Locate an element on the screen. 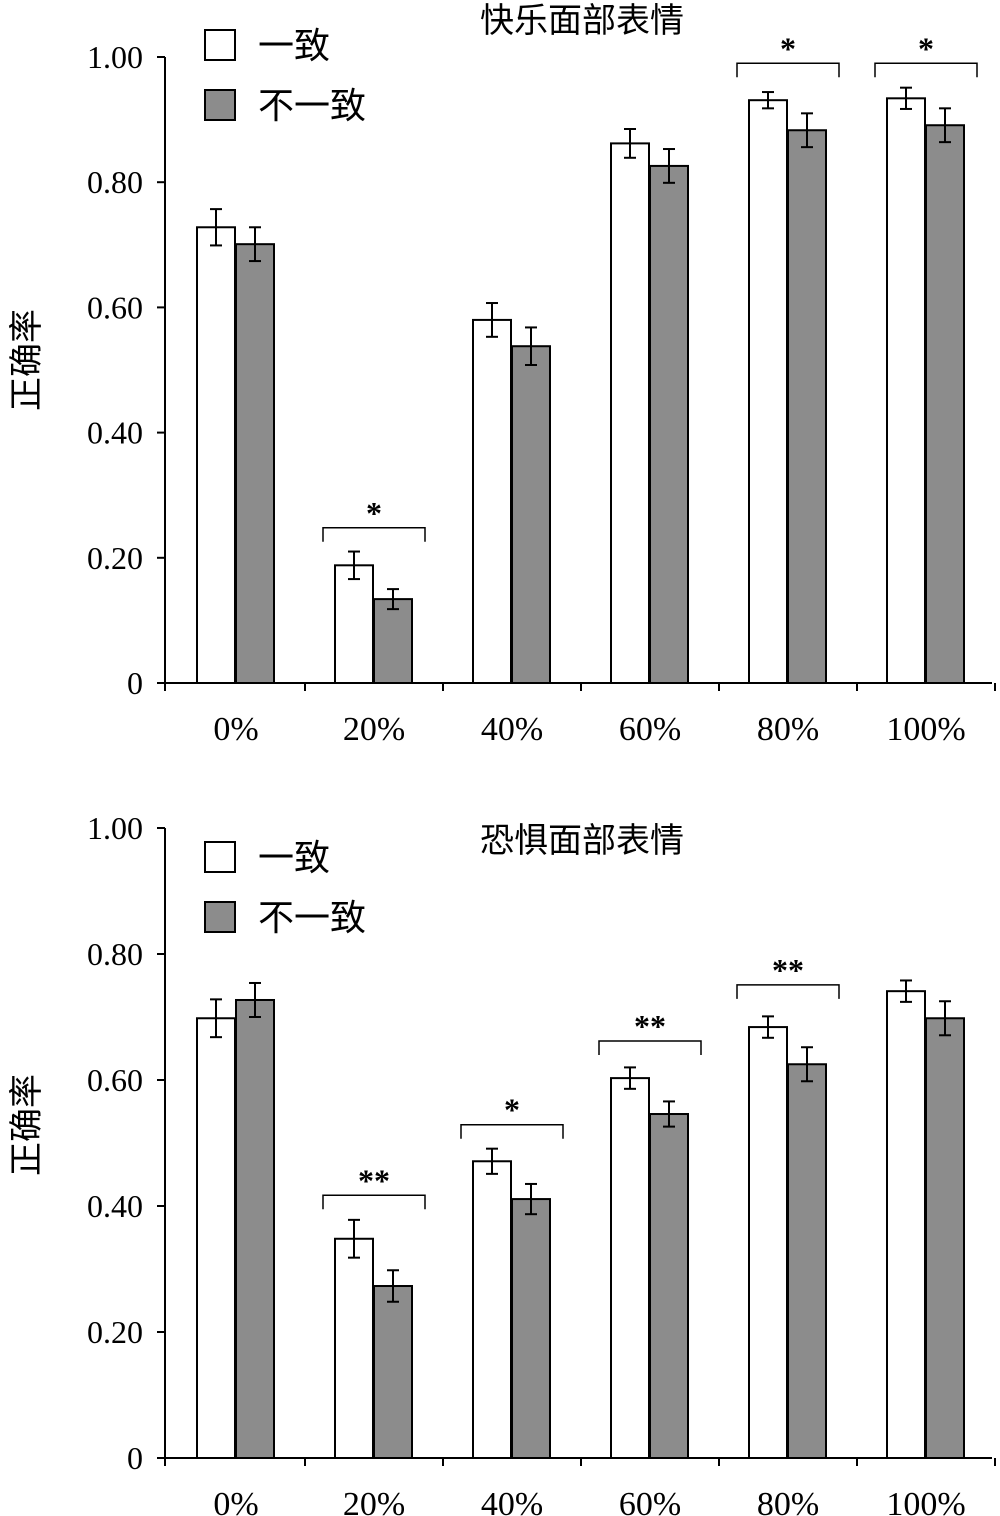 This screenshot has width=1000, height=1516. chart-title: 快乐面部表情 is located at coordinates (582, 21).